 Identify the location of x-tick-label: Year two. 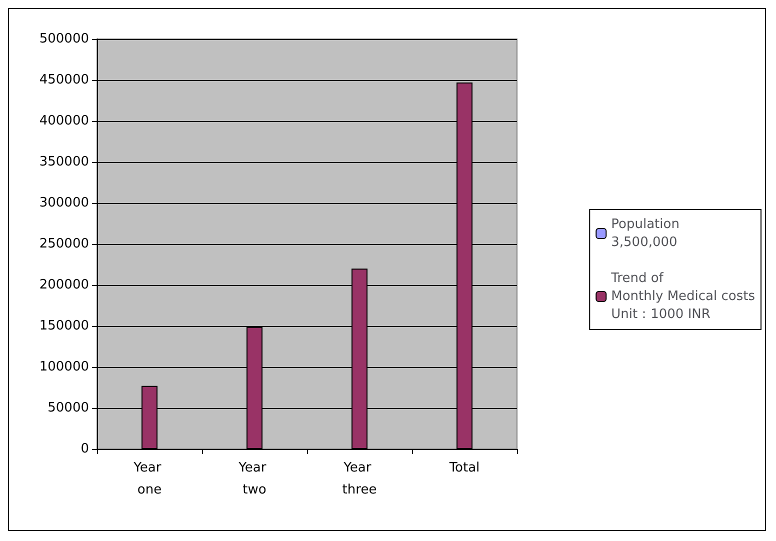
(254, 479).